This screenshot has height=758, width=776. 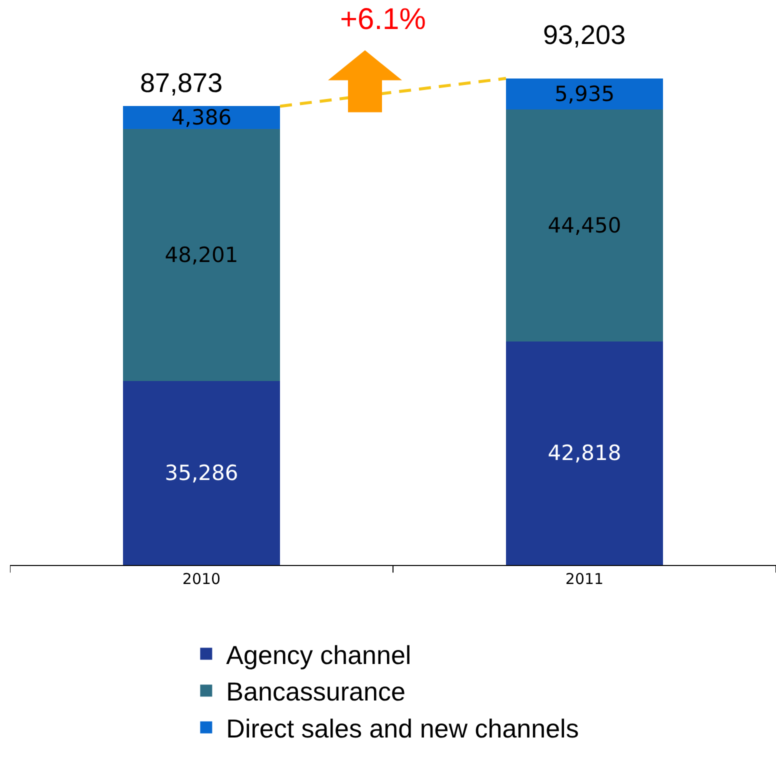 What do you see at coordinates (584, 35) in the screenshot?
I see `total-label: 93,203` at bounding box center [584, 35].